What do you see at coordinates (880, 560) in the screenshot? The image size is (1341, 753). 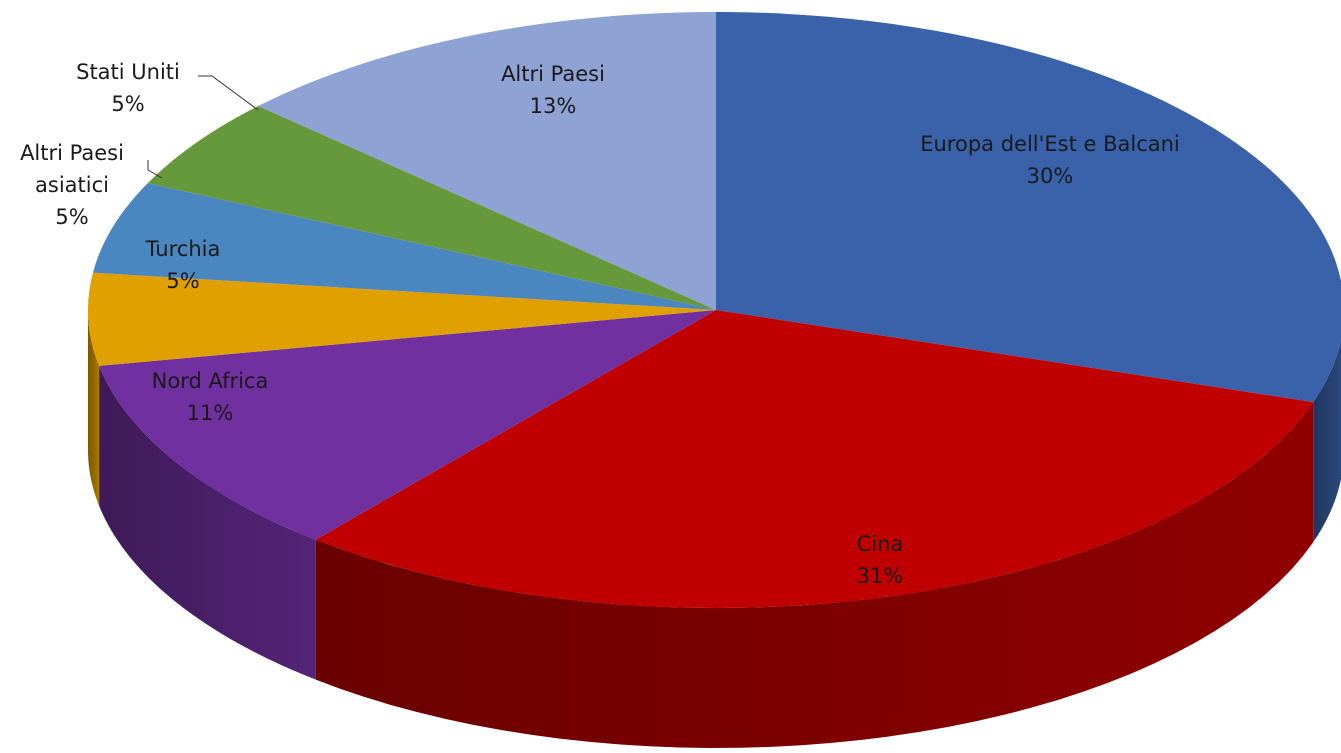 I see `data-label: Cina 31%` at bounding box center [880, 560].